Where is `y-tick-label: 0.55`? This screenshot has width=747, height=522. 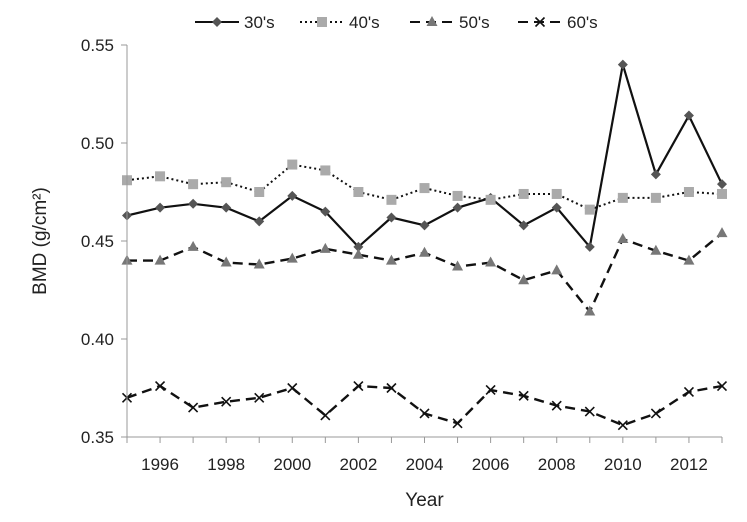
y-tick-label: 0.55 is located at coordinates (97, 45).